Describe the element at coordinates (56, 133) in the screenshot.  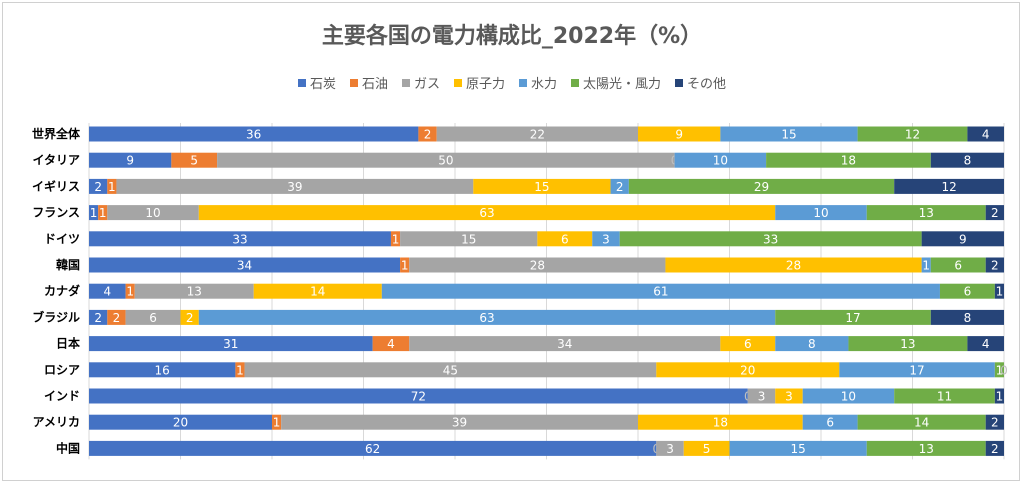
I see `category-label: 世界全体` at that location.